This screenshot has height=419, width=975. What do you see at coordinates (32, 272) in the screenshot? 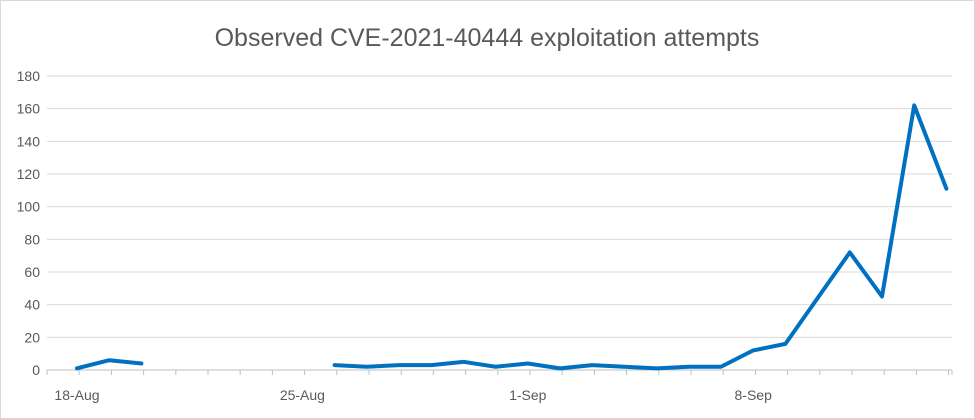
I see `y-tick-label: 60` at bounding box center [32, 272].